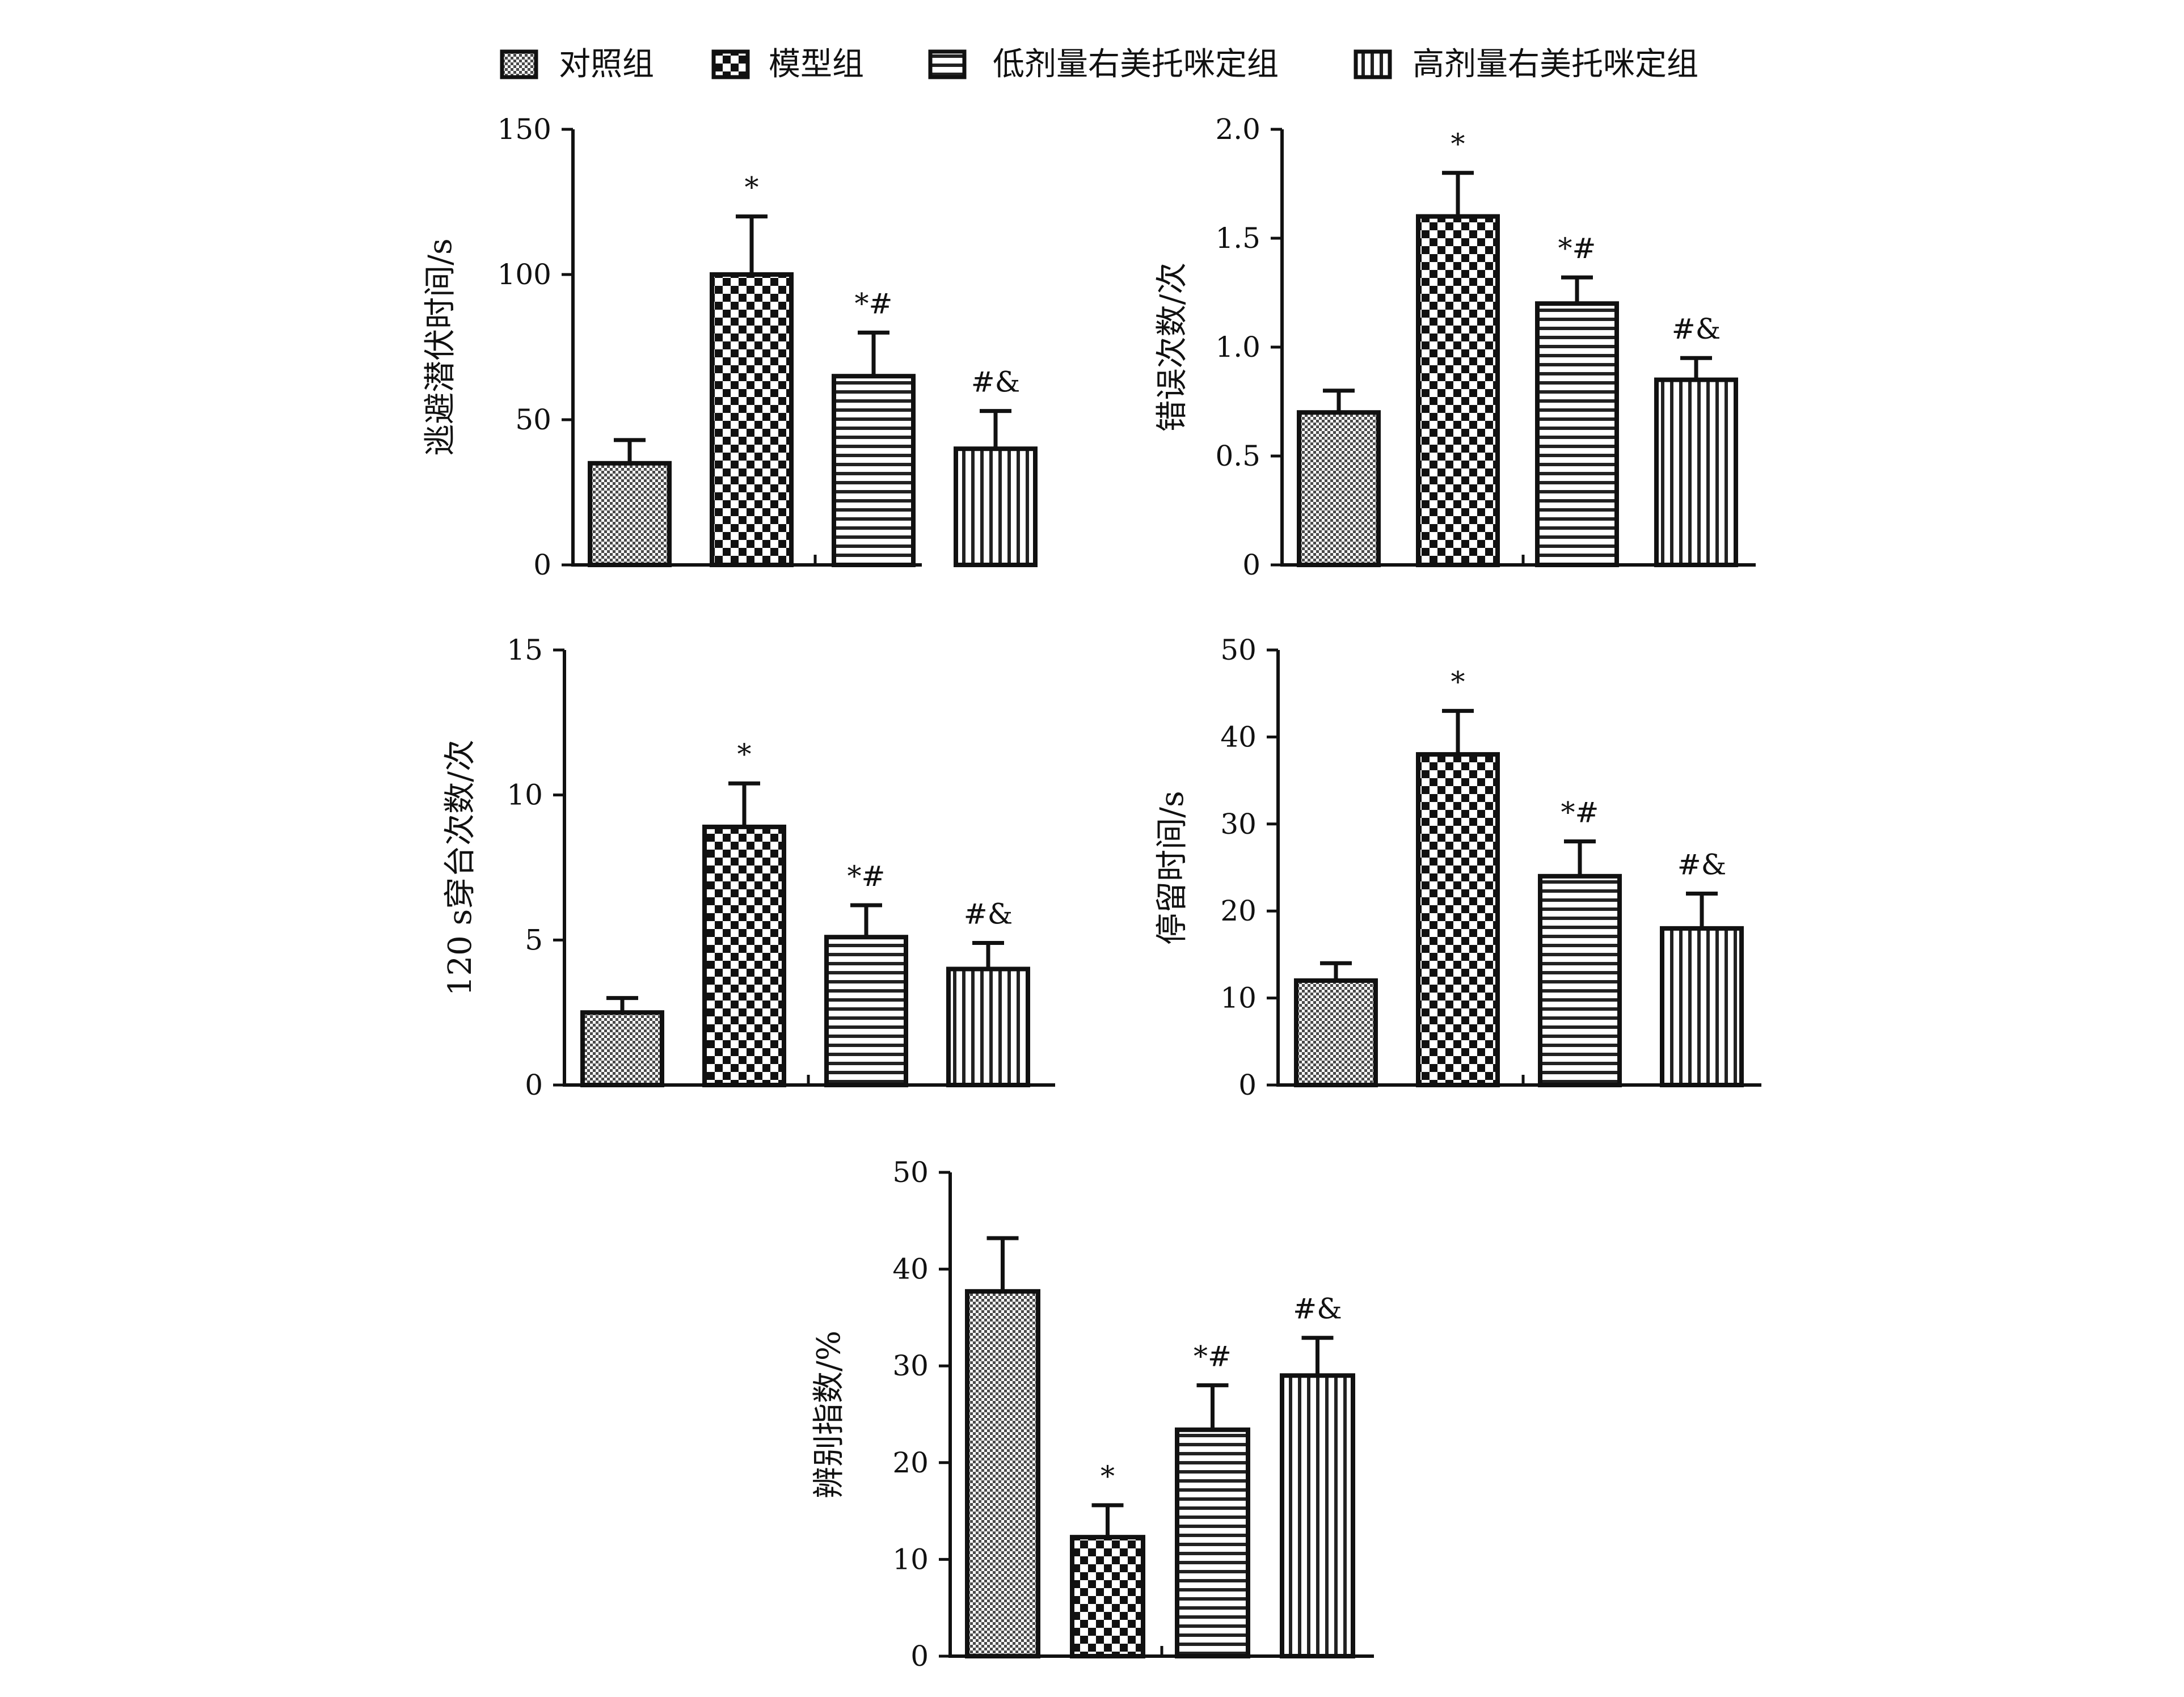 Image resolution: width=2184 pixels, height=1697 pixels. What do you see at coordinates (1237, 238) in the screenshot?
I see `y-tick-label: 1.5` at bounding box center [1237, 238].